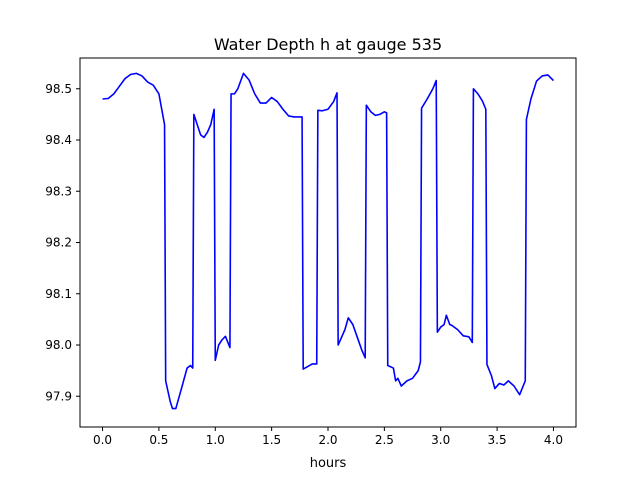  What do you see at coordinates (102, 440) in the screenshot?
I see `x-tick-label: 0.0` at bounding box center [102, 440].